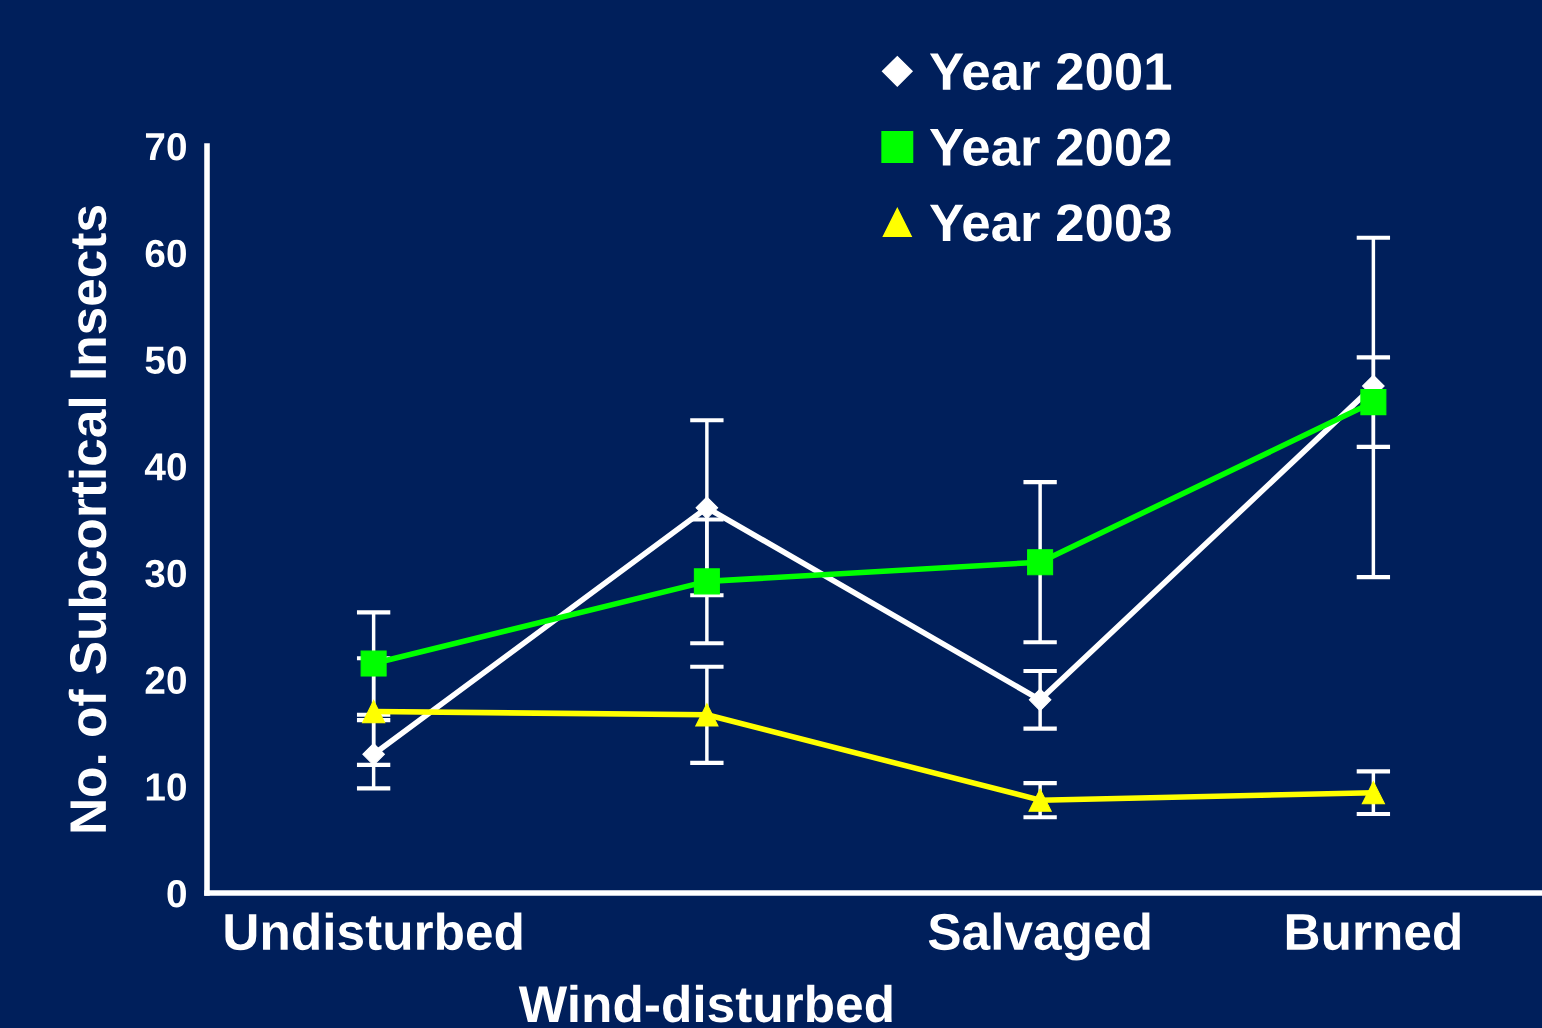 Image resolution: width=1542 pixels, height=1028 pixels. What do you see at coordinates (165, 573) in the screenshot?
I see `y-tick-label: 30` at bounding box center [165, 573].